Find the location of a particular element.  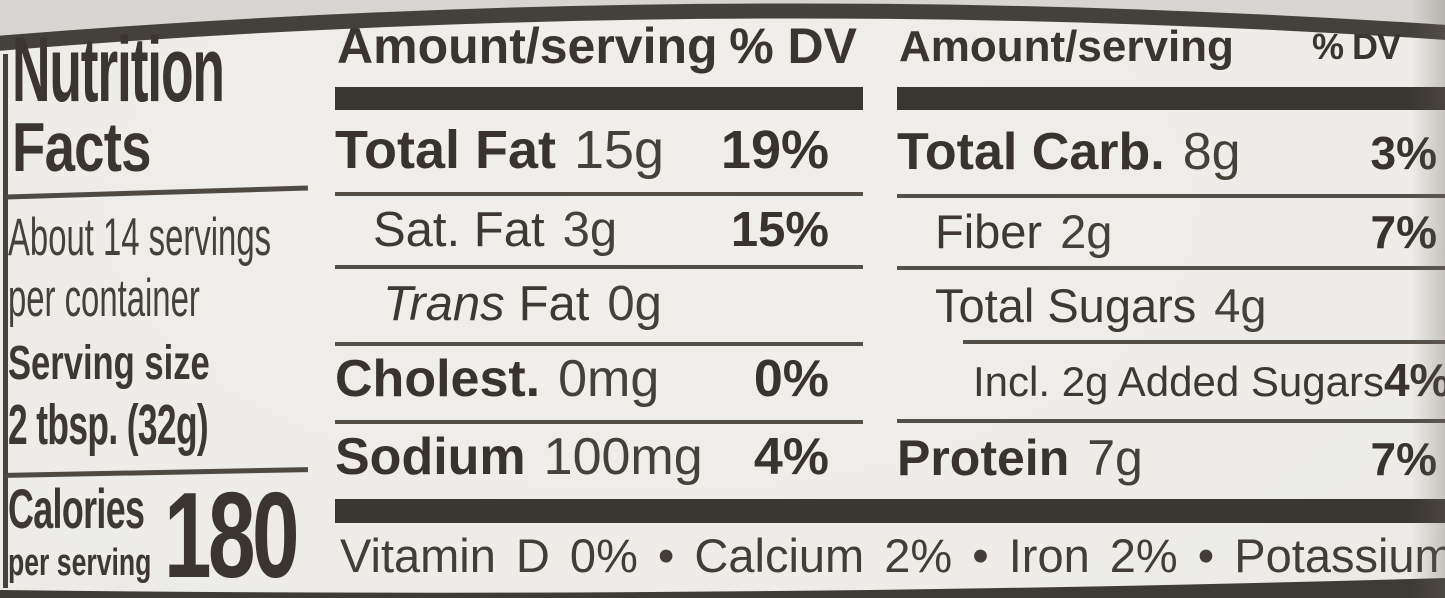

nutrient-name: Total Fat is located at coordinates (445, 150).